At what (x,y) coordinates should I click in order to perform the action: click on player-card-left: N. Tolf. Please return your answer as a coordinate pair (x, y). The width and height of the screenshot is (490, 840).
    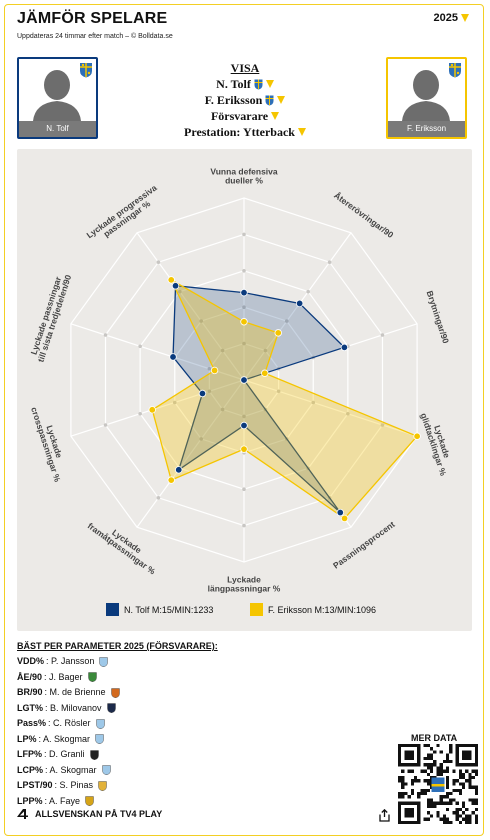
    Looking at the image, I should click on (57, 98).